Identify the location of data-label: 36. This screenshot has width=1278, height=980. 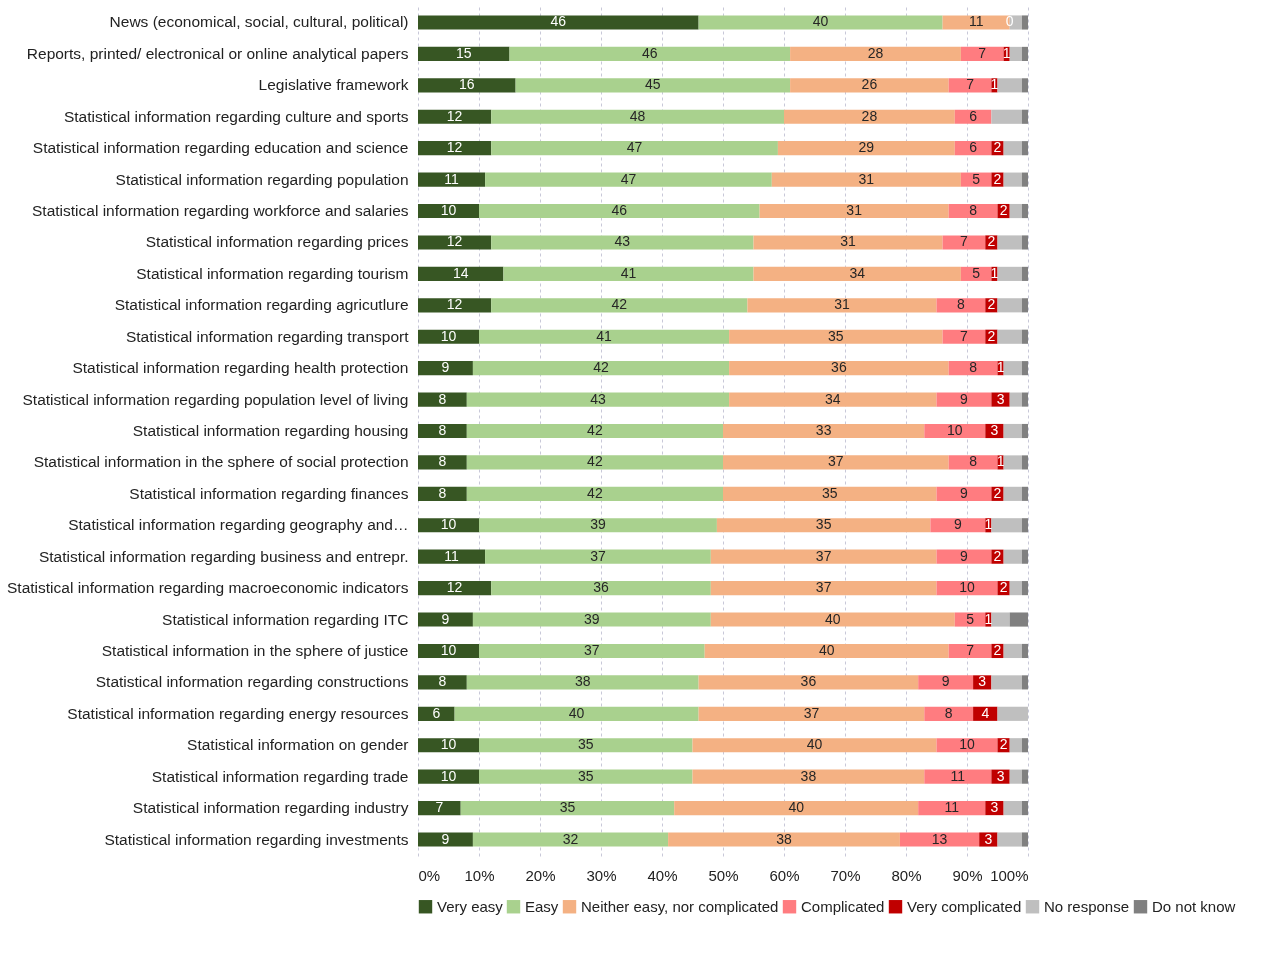
(808, 681).